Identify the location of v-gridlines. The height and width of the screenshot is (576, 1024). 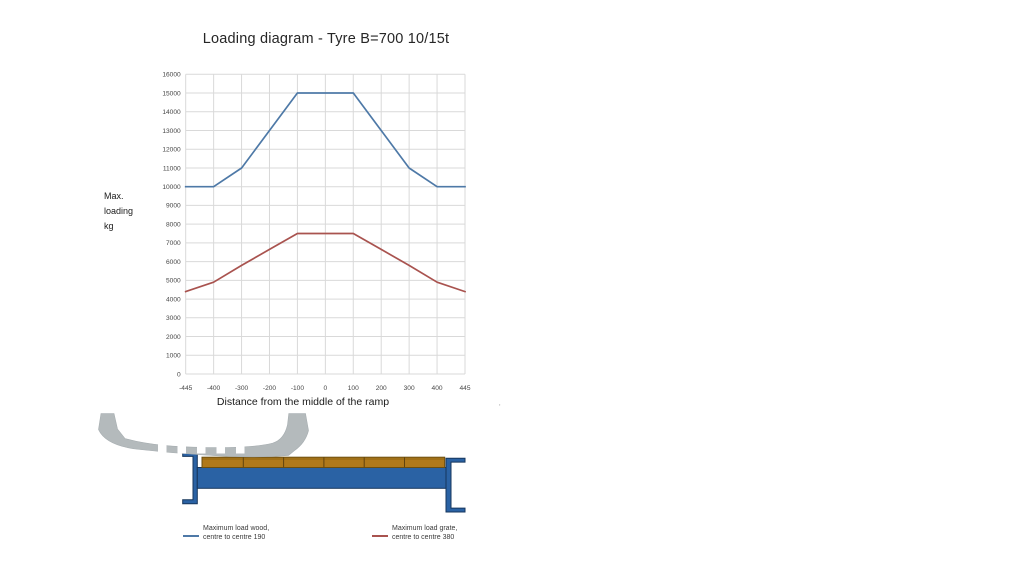
(325, 224).